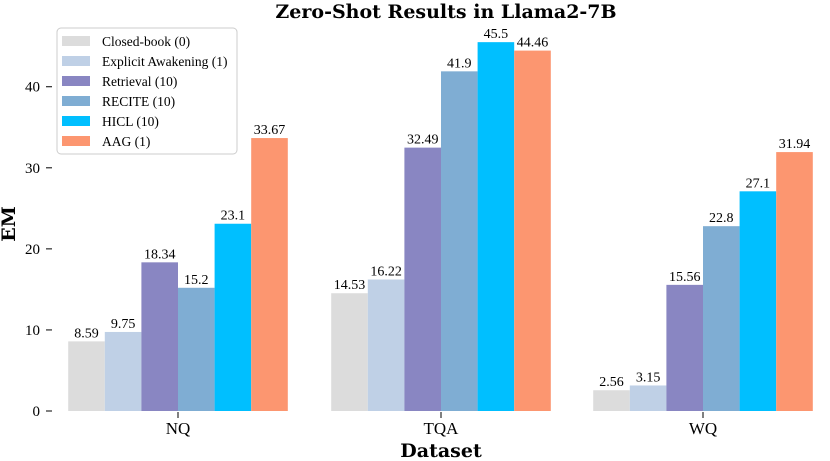 This screenshot has height=461, width=830. Describe the element at coordinates (139, 81) in the screenshot. I see `legend-label: Retrieval (10)` at that location.